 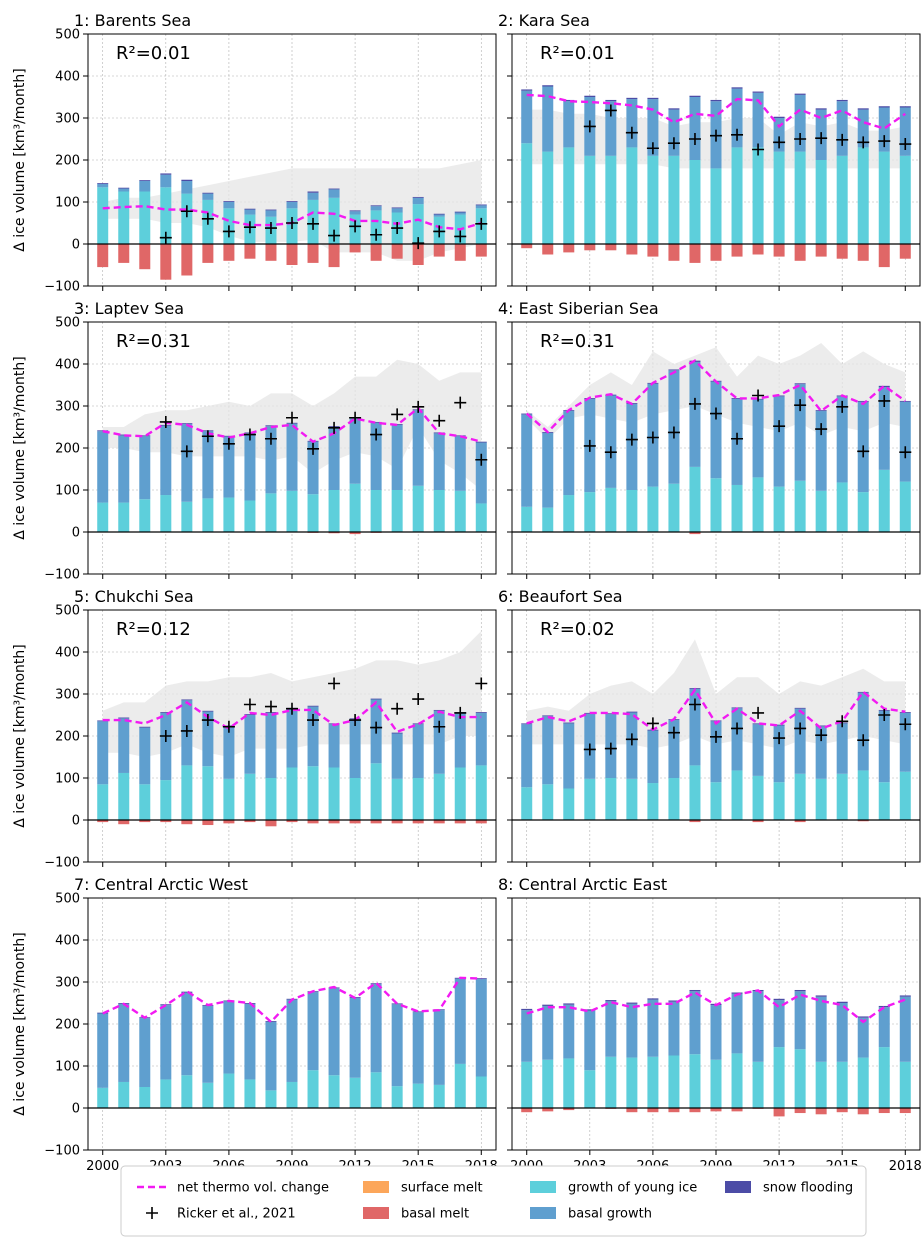 I want to click on r2-annotation: R²=0.01, so click(x=153, y=53).